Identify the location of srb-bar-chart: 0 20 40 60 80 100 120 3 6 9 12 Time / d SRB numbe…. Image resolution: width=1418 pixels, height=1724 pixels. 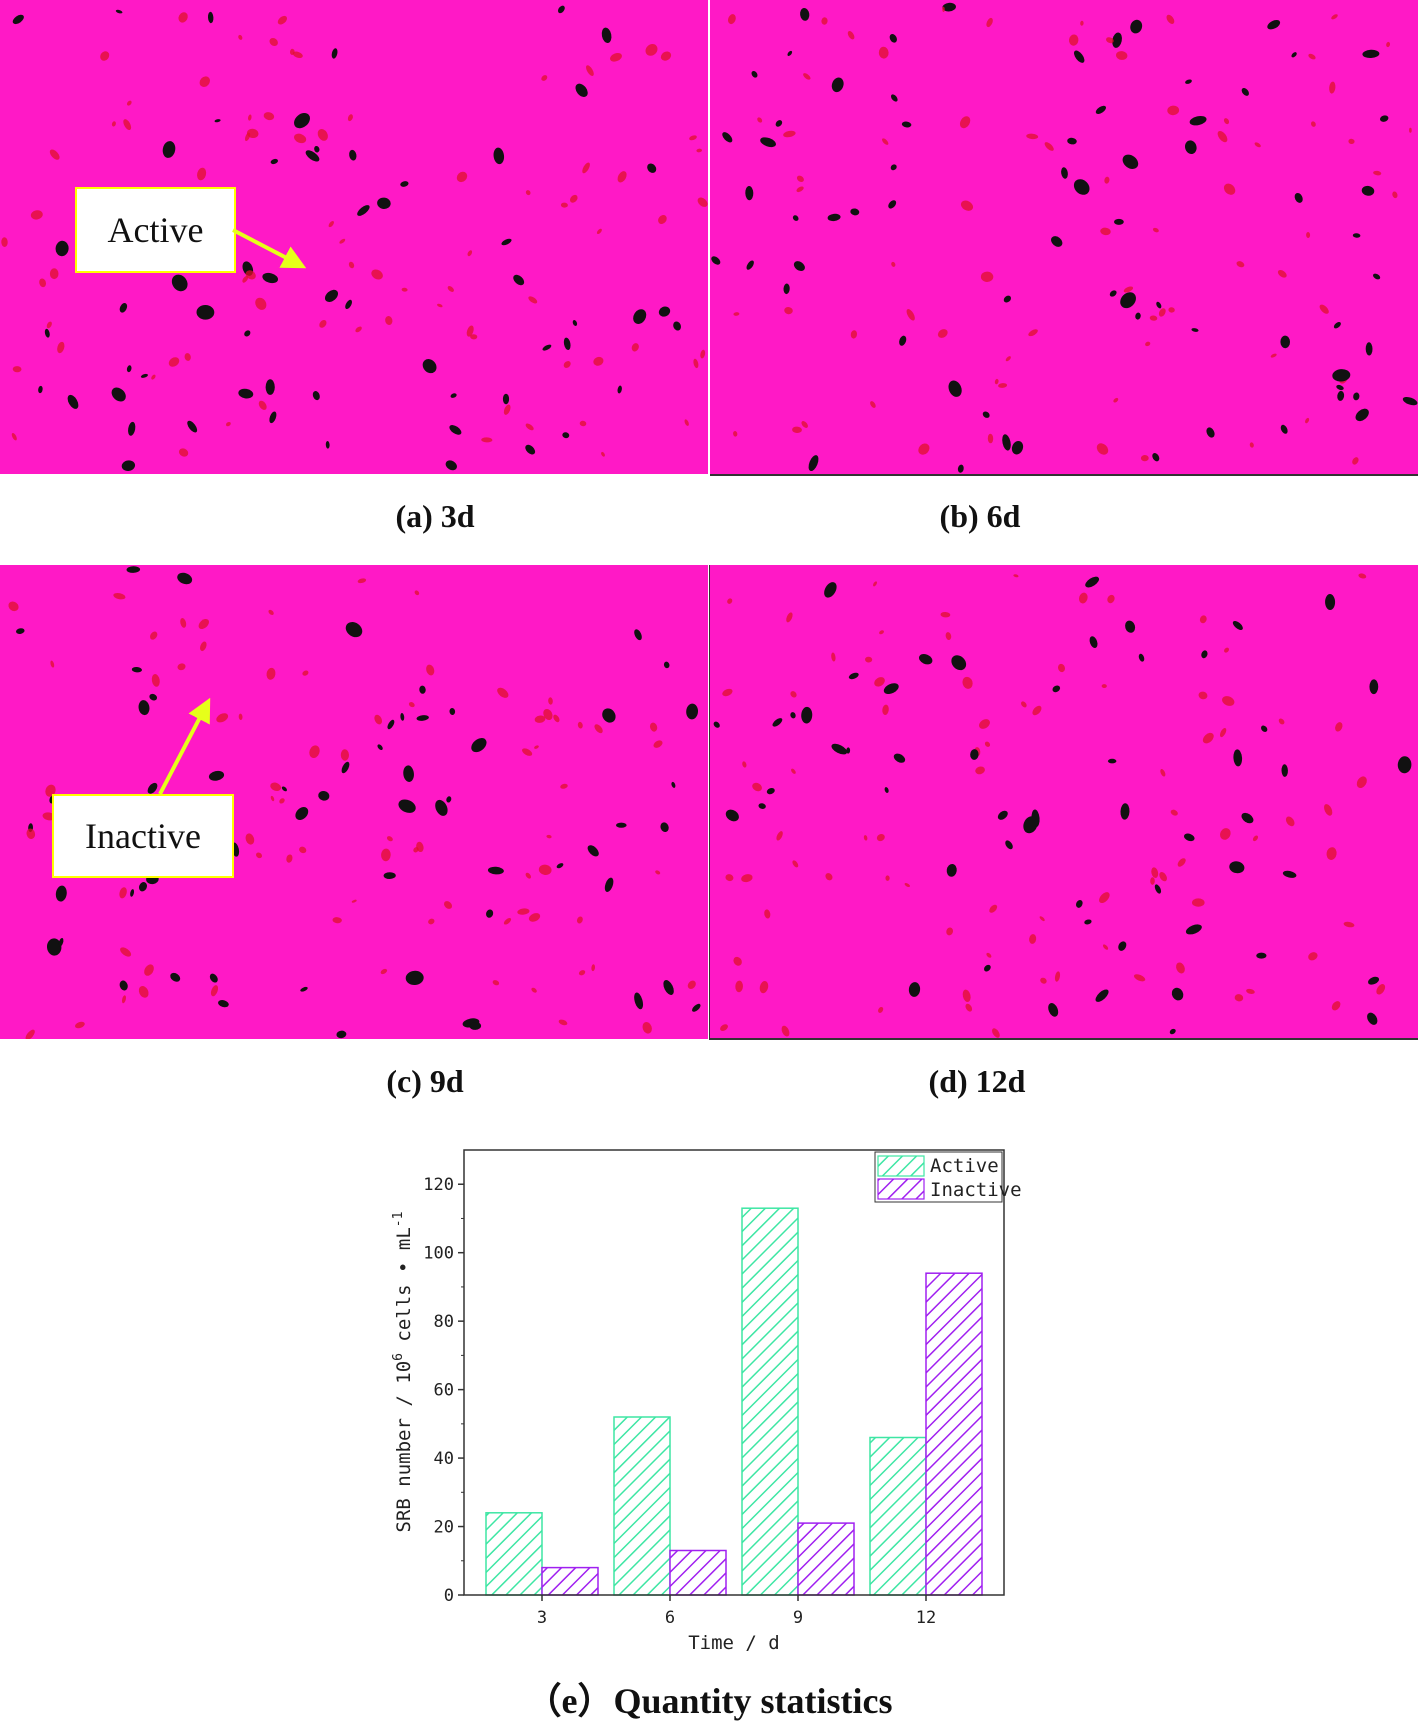
(706, 1401).